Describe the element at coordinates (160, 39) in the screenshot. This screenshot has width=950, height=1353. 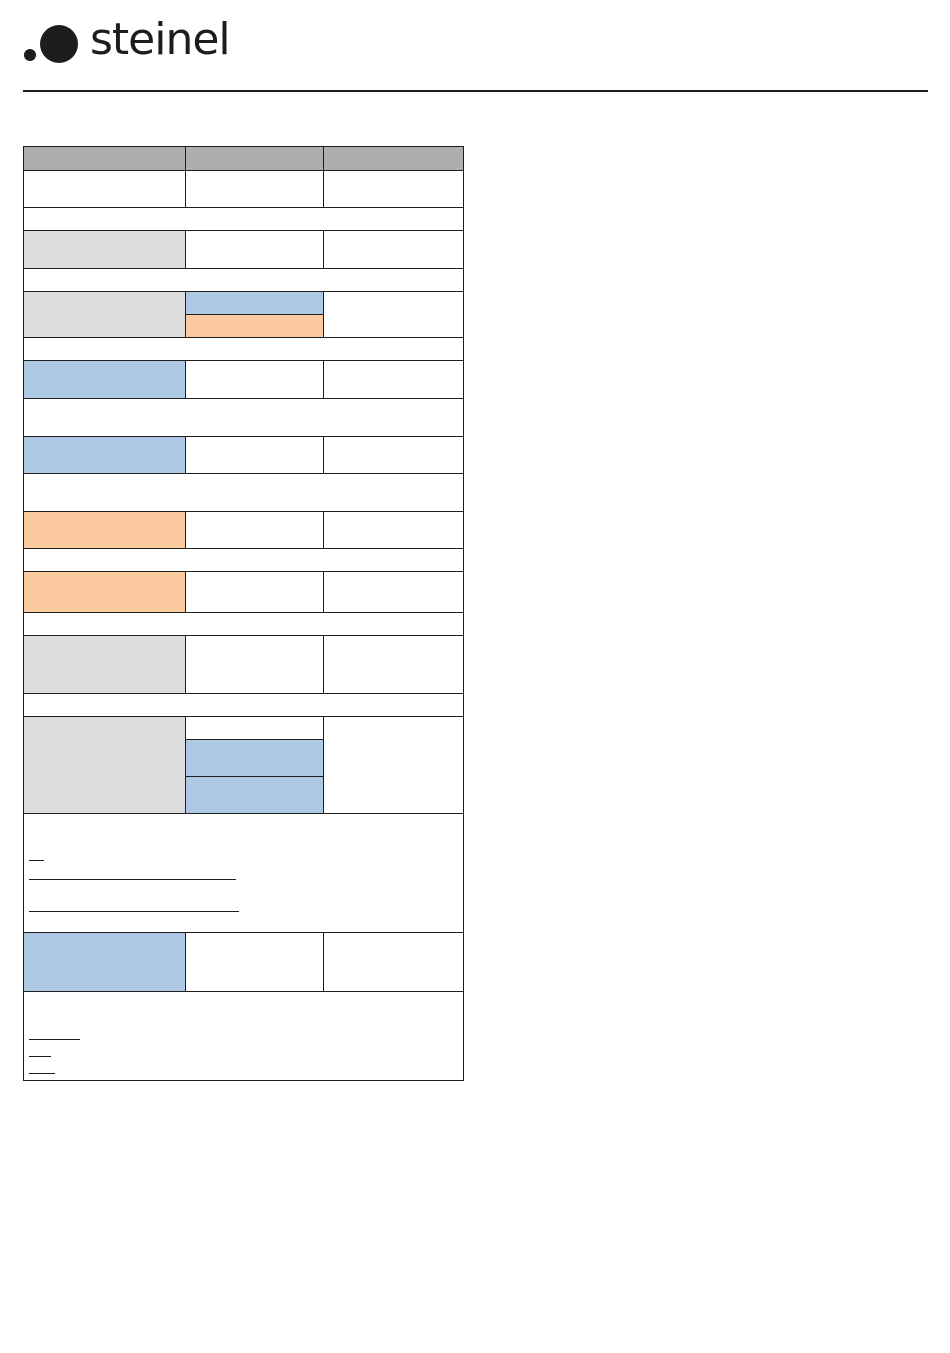
I see `logo-wordmark: steinel` at that location.